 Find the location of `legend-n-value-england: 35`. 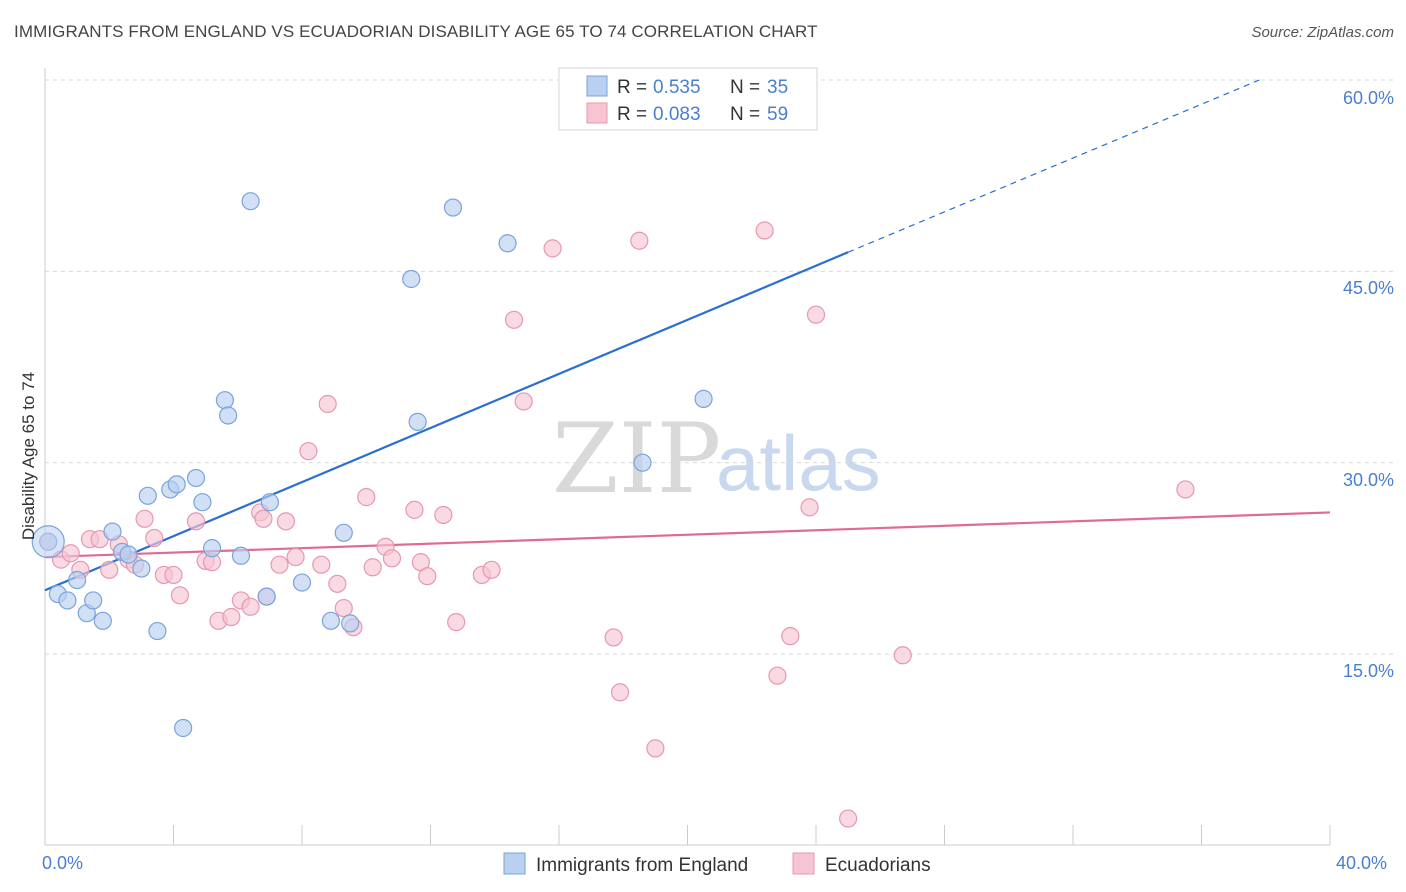

legend-n-value-england: 35 is located at coordinates (777, 87).